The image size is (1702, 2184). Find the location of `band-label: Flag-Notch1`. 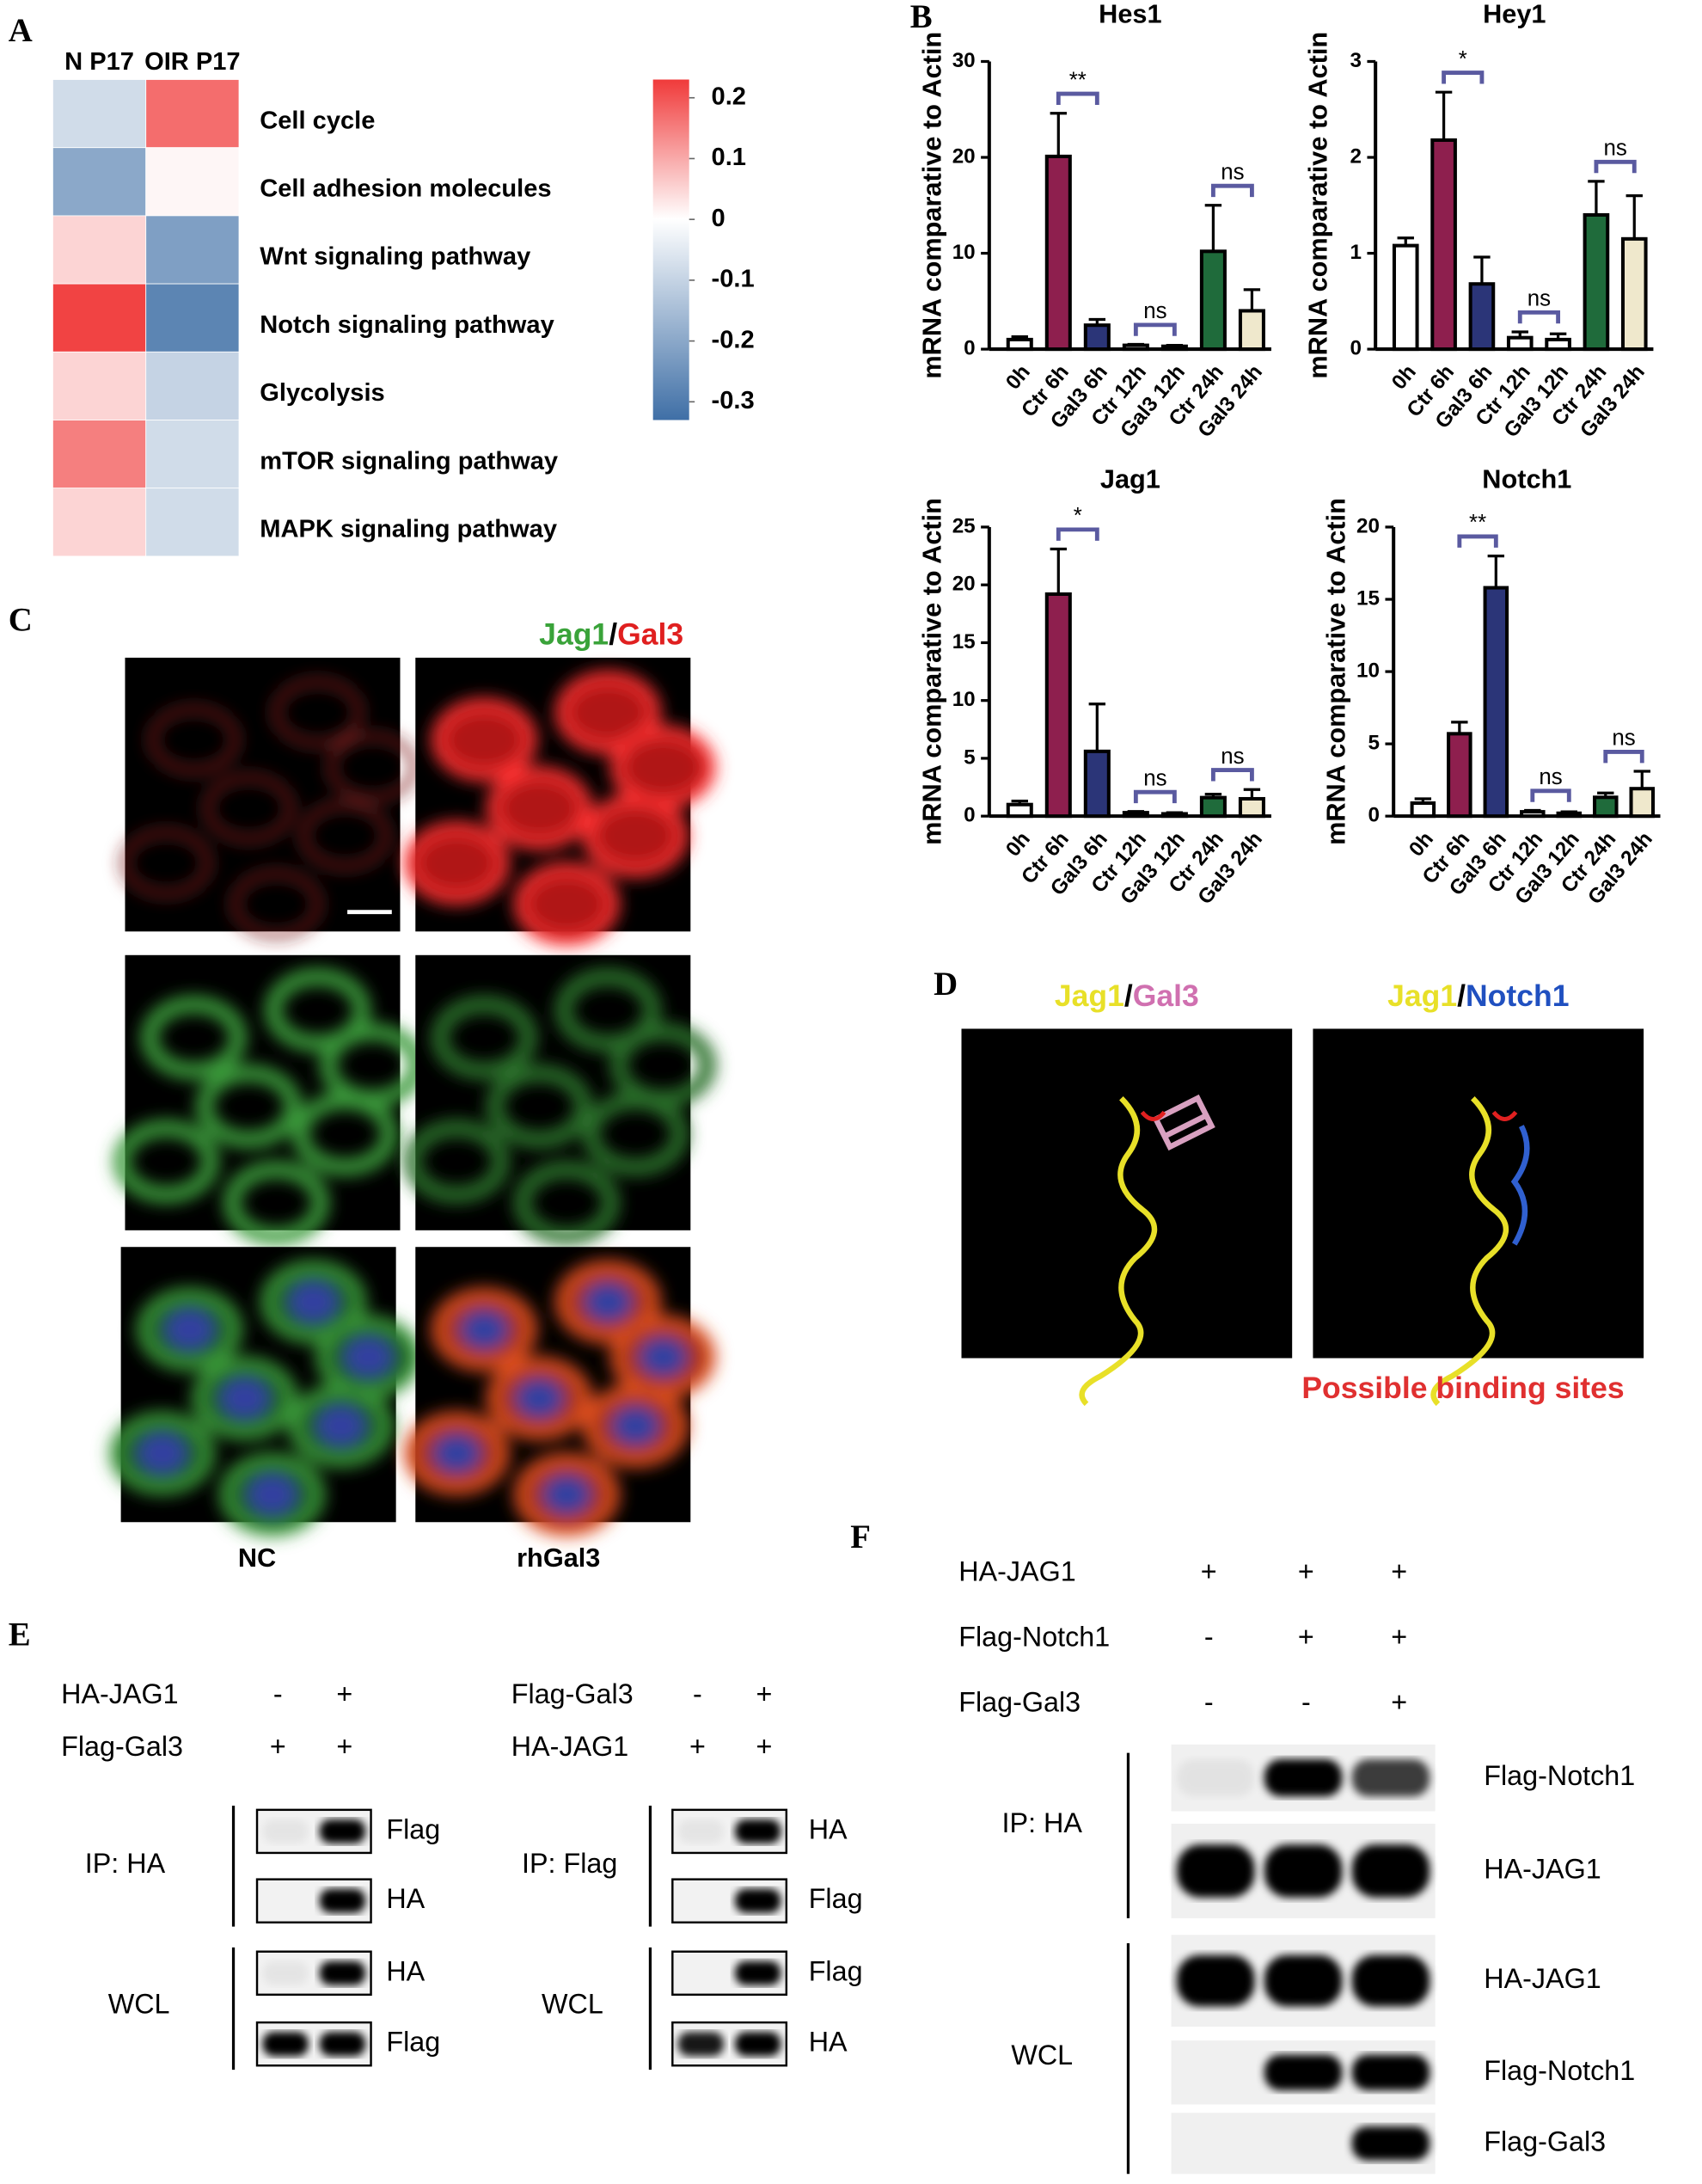

band-label: Flag-Notch1 is located at coordinates (1559, 2070).